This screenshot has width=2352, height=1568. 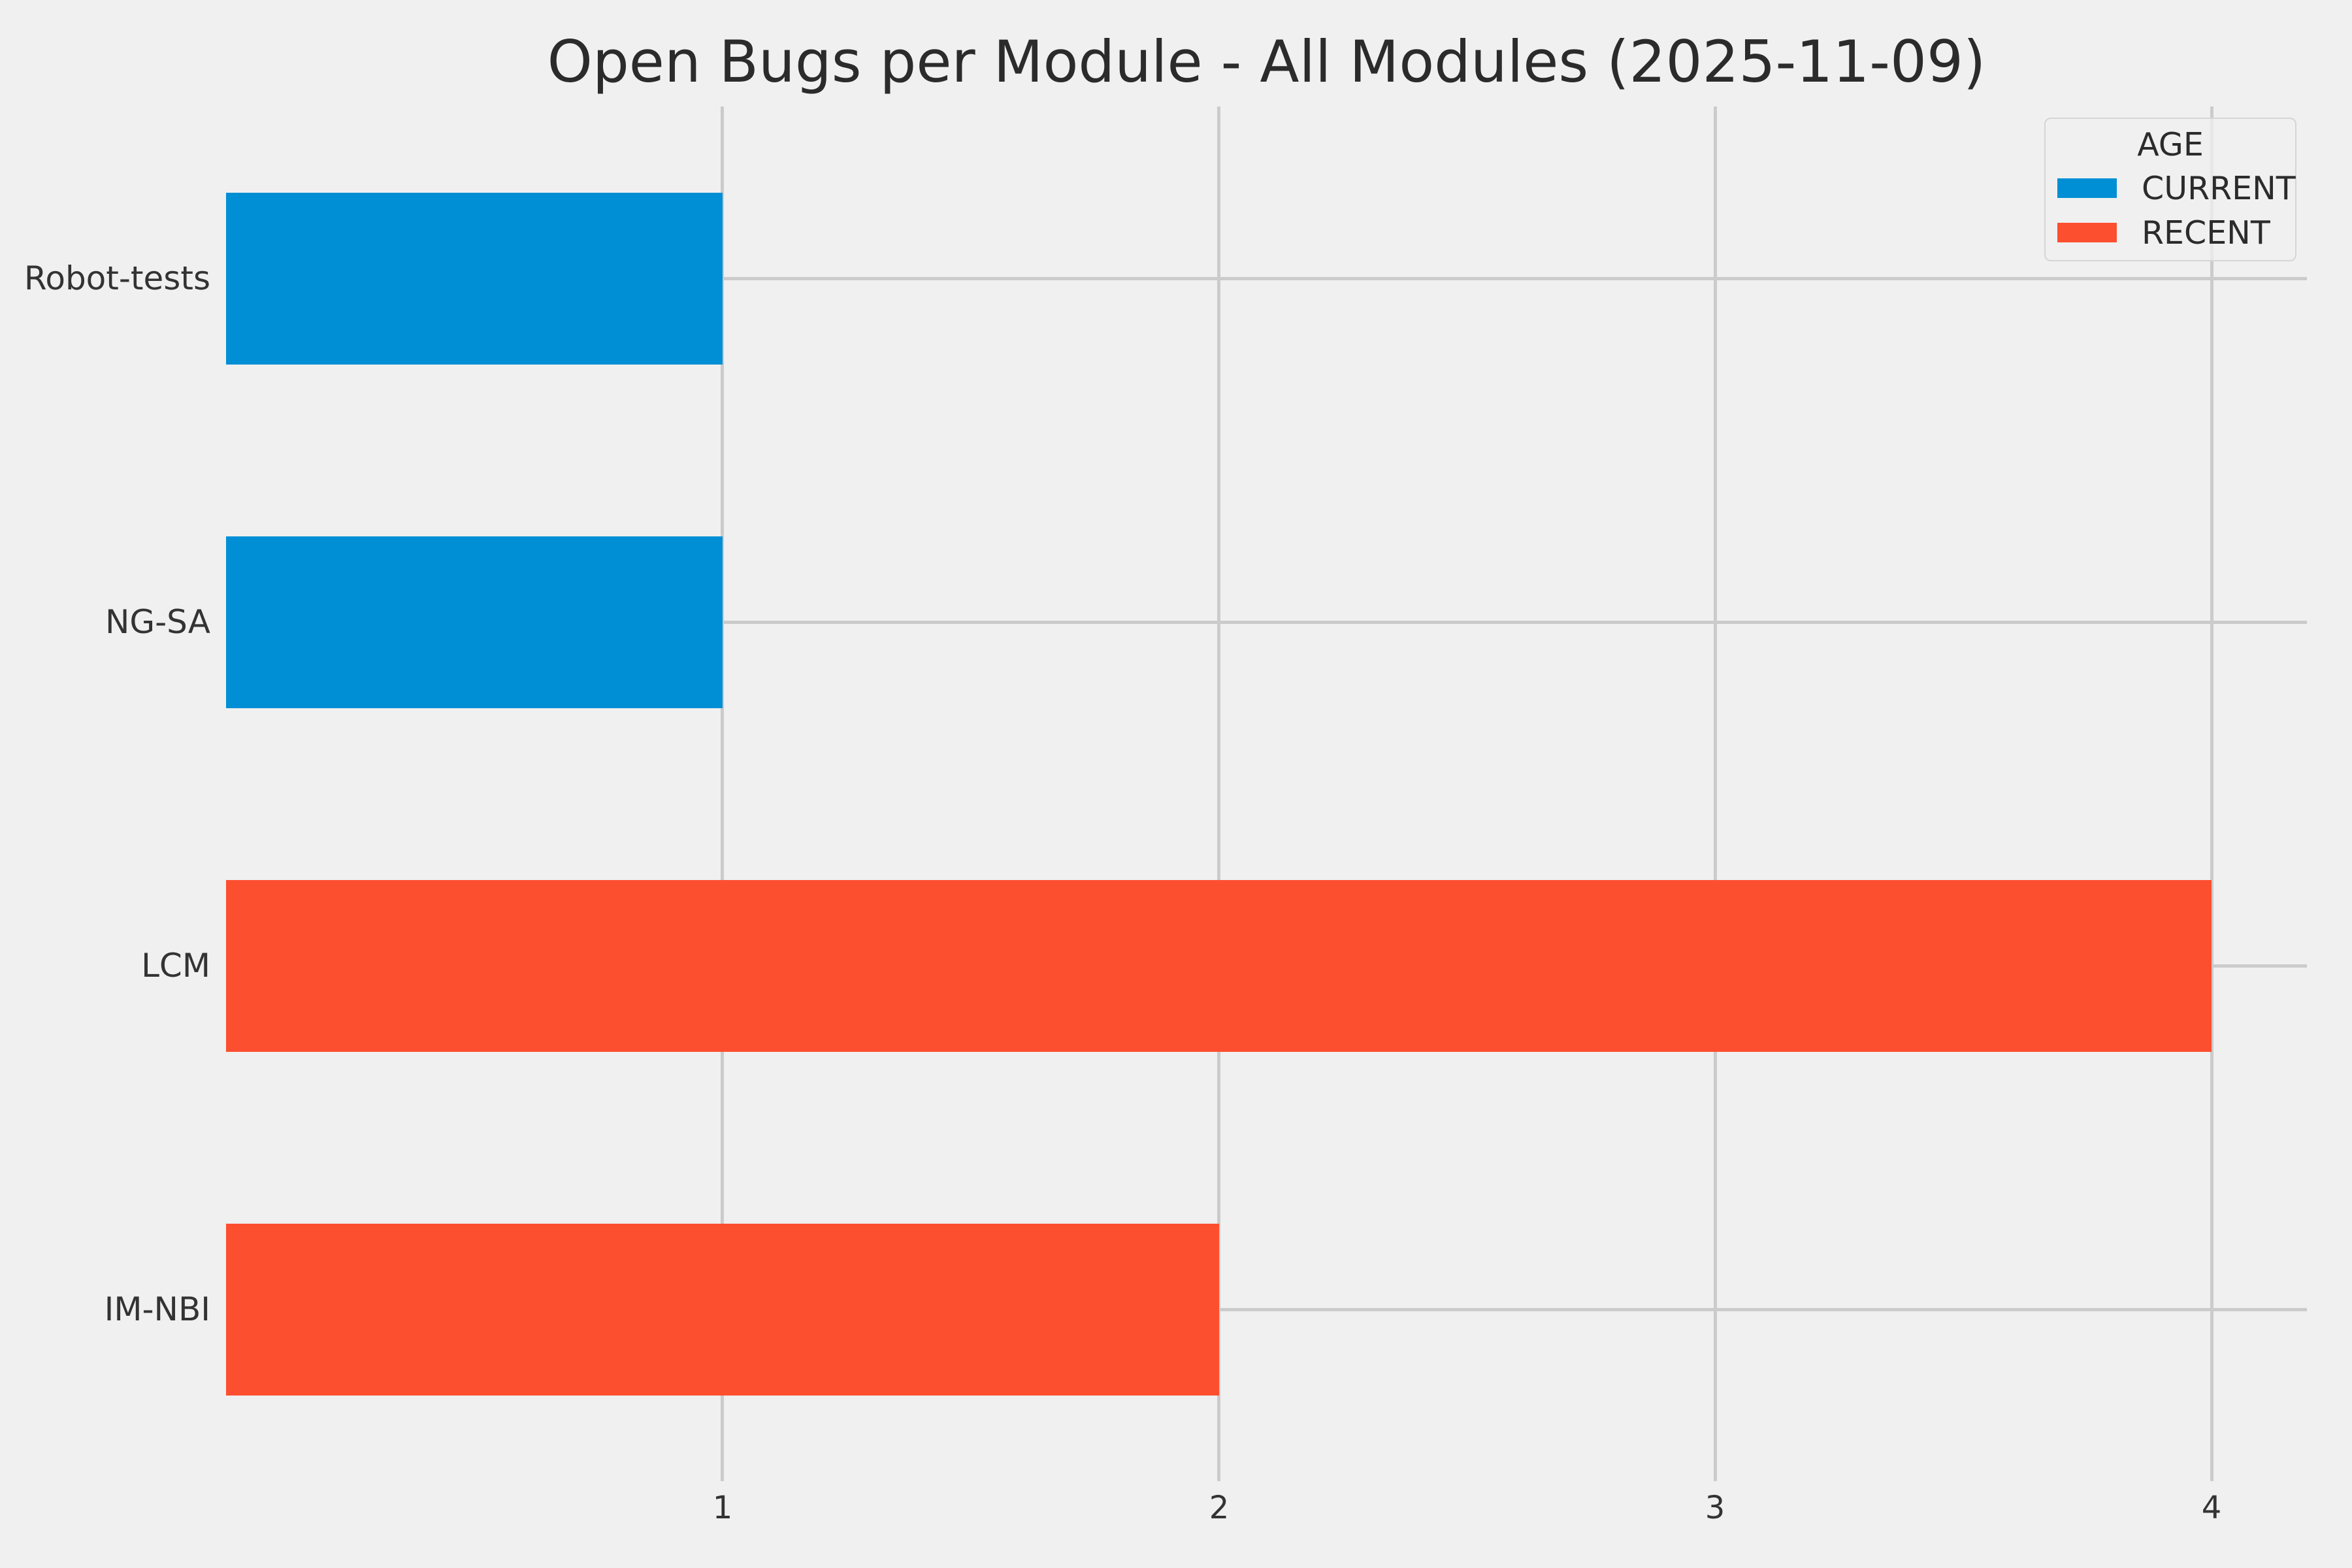 I want to click on ytick-label-lcm: LCM, so click(x=175, y=966).